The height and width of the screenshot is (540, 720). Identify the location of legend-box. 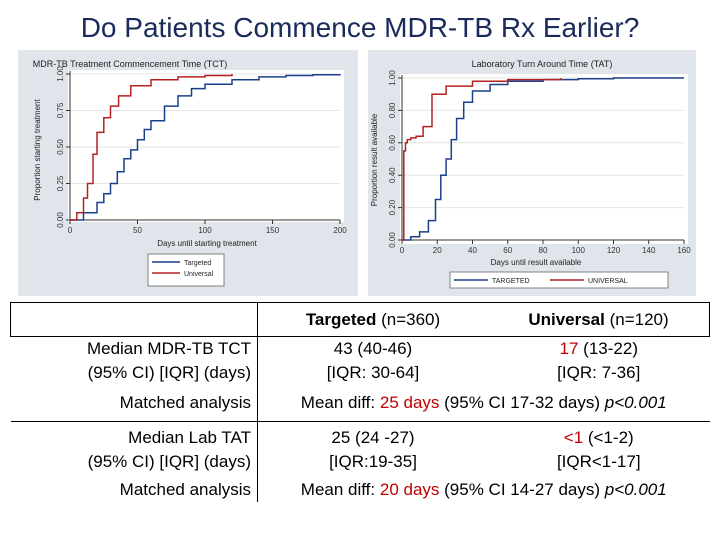
(186, 270).